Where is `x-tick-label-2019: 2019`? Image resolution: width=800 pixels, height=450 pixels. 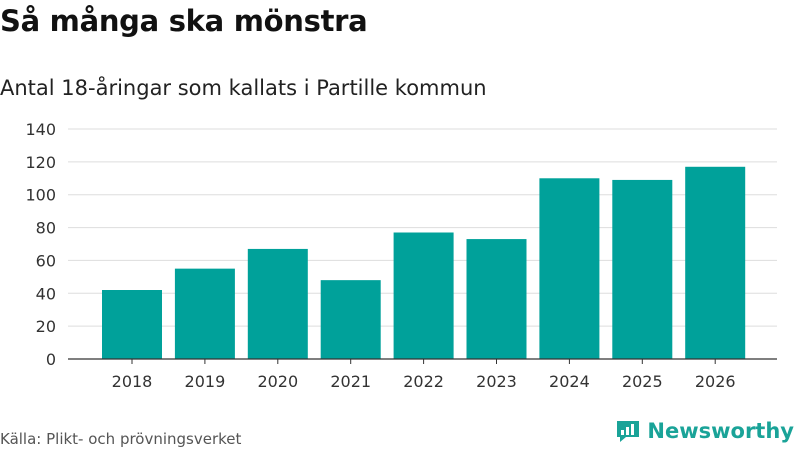
x-tick-label-2019: 2019 is located at coordinates (205, 381).